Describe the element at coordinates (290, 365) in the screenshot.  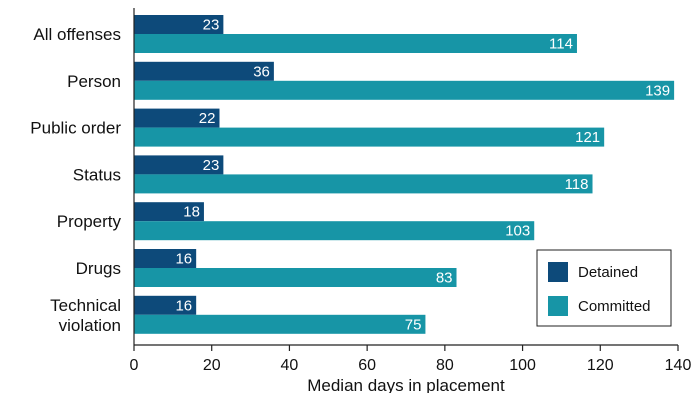
I see `x-tick-label-40: 40` at that location.